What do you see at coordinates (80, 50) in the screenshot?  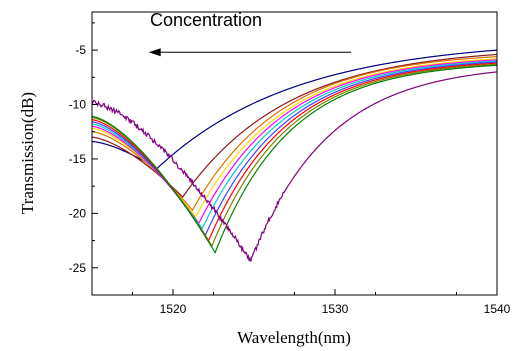 I see `y-tick-label: -5` at bounding box center [80, 50].